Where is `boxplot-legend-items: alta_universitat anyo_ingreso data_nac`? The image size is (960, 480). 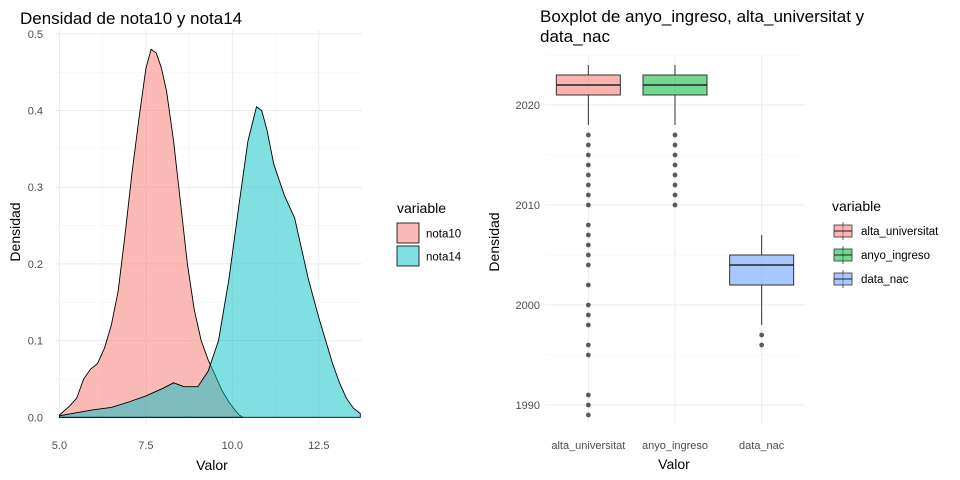
boxplot-legend-items: alta_universitat anyo_ingreso data_nac is located at coordinates (886, 255).